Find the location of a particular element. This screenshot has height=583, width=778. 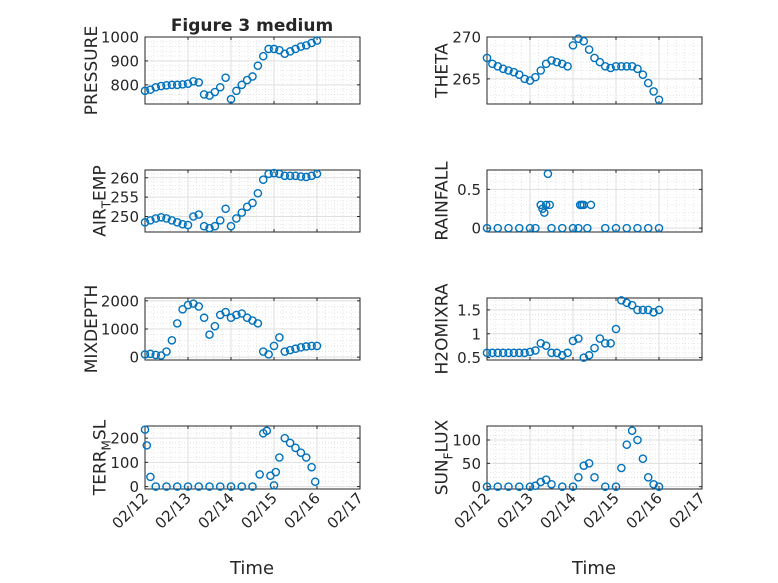

y-axis-label-main: SUN is located at coordinates (443, 477).